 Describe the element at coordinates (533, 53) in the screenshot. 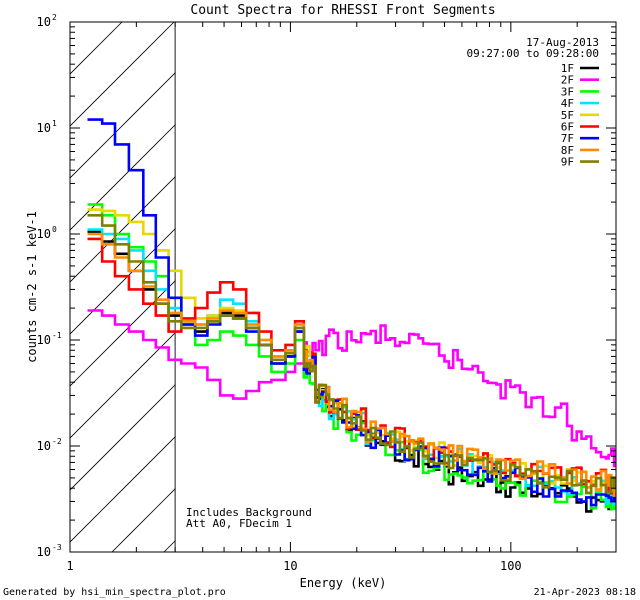

I see `time-range-label: 09:27:00 to 09:28:00` at that location.